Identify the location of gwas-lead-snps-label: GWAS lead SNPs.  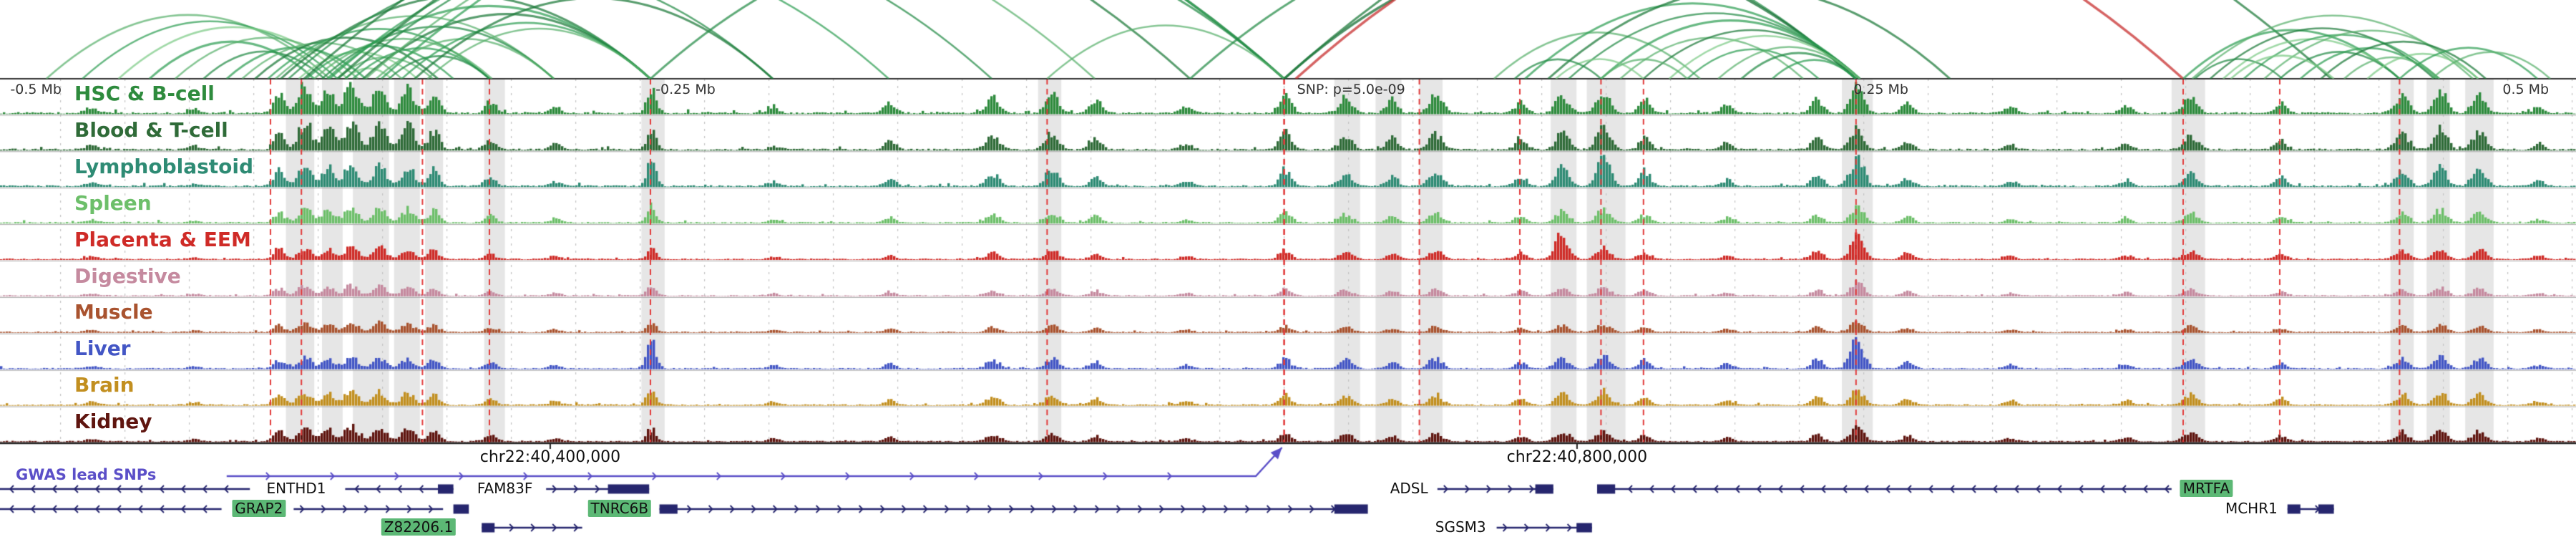
(86, 474).